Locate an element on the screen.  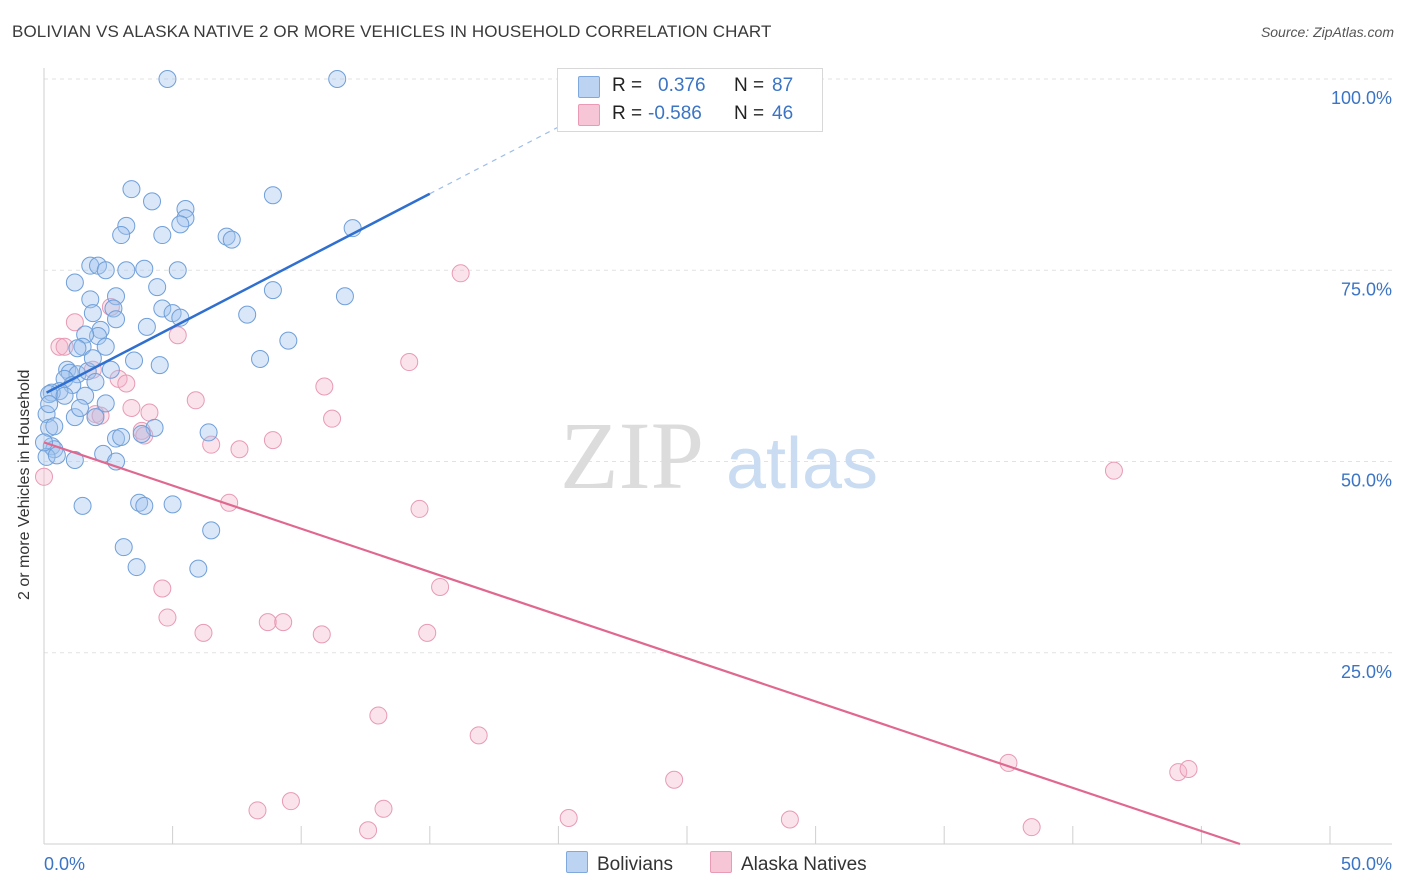
bolivians-trend-line is located at coordinates (238, 293).